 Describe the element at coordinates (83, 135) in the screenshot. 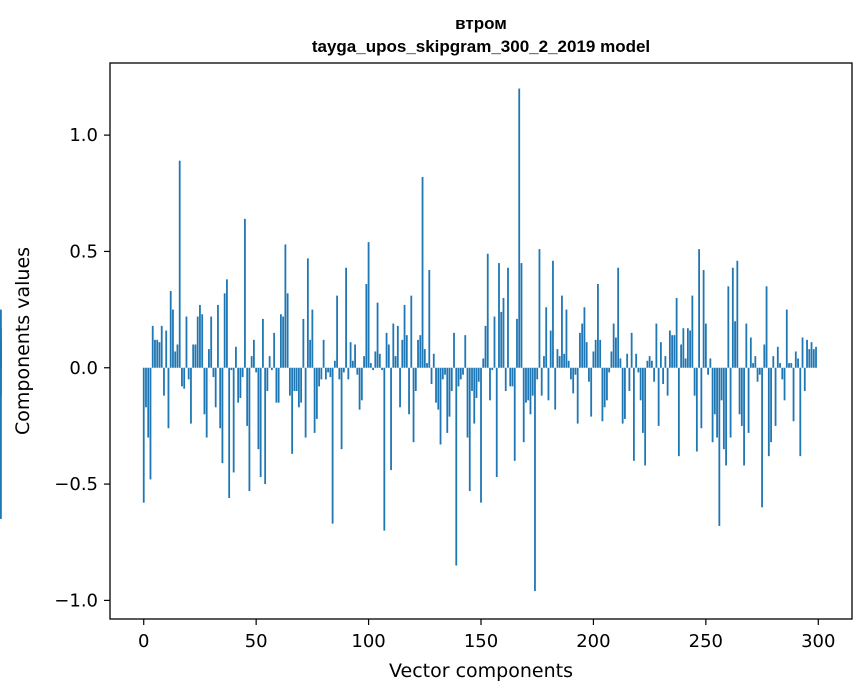

I see `y-tick-label: 1.0` at that location.